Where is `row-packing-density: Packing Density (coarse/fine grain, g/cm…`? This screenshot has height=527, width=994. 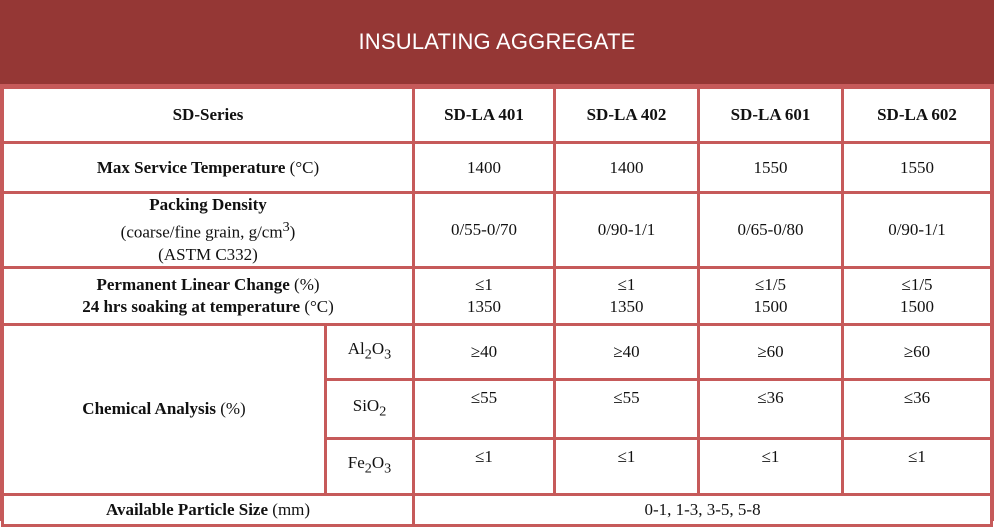
row-packing-density: Packing Density (coarse/fine grain, g/cm… is located at coordinates (497, 230).